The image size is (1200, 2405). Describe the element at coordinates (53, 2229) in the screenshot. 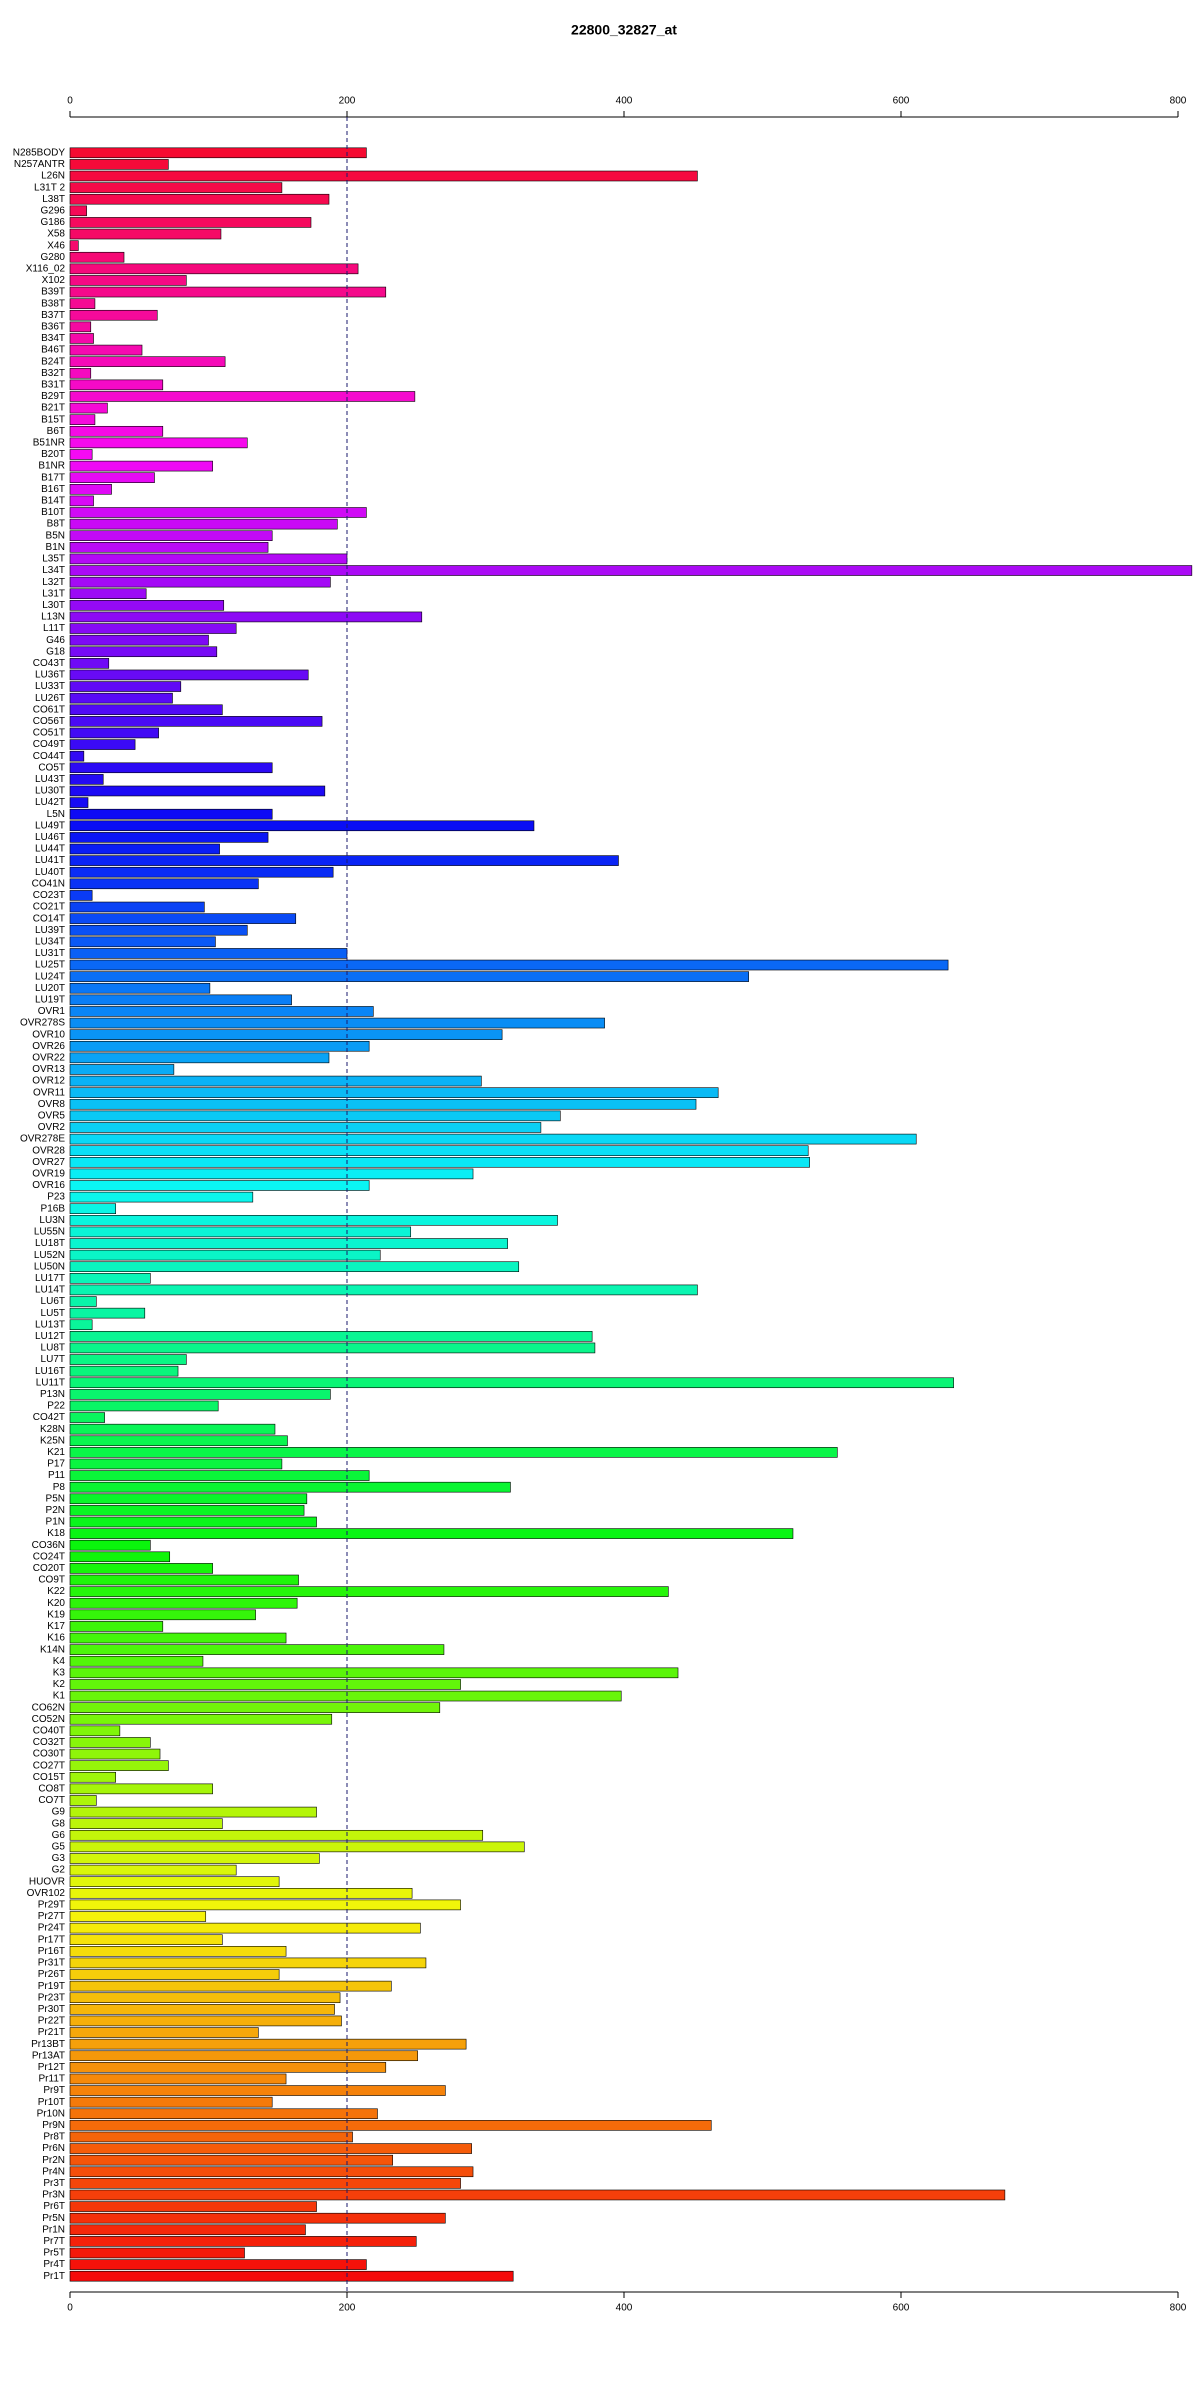

I see `y-tick-label: Pr1N` at that location.